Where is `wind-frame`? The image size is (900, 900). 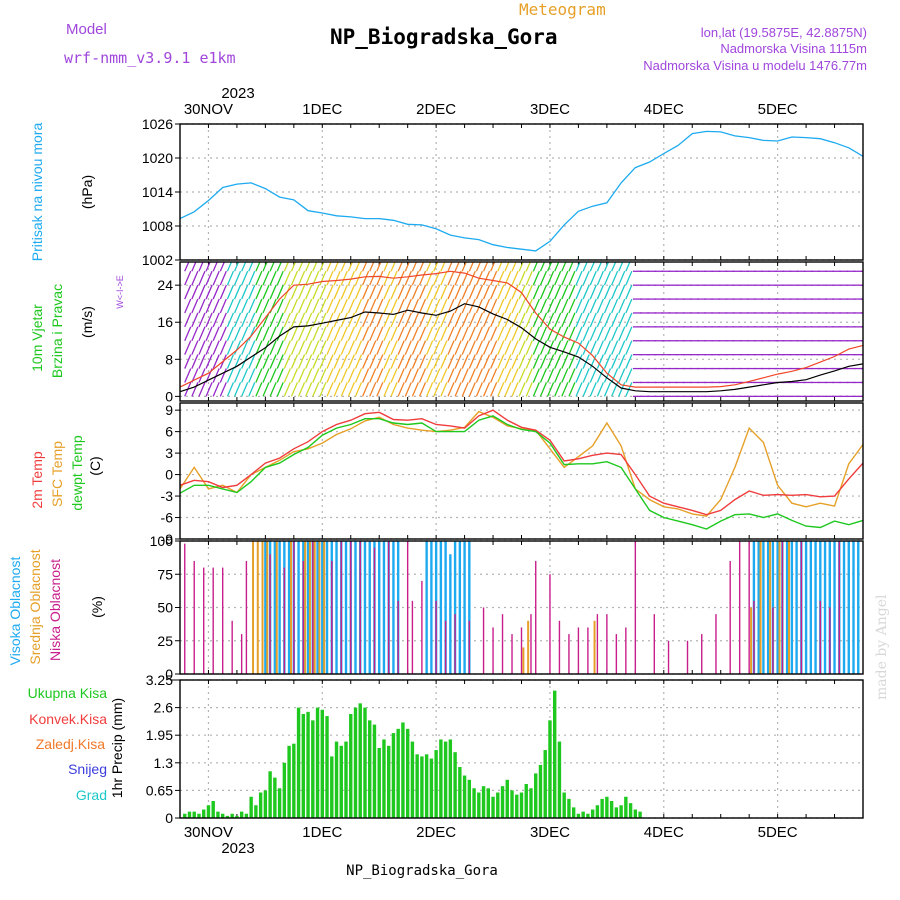
wind-frame is located at coordinates (521, 331).